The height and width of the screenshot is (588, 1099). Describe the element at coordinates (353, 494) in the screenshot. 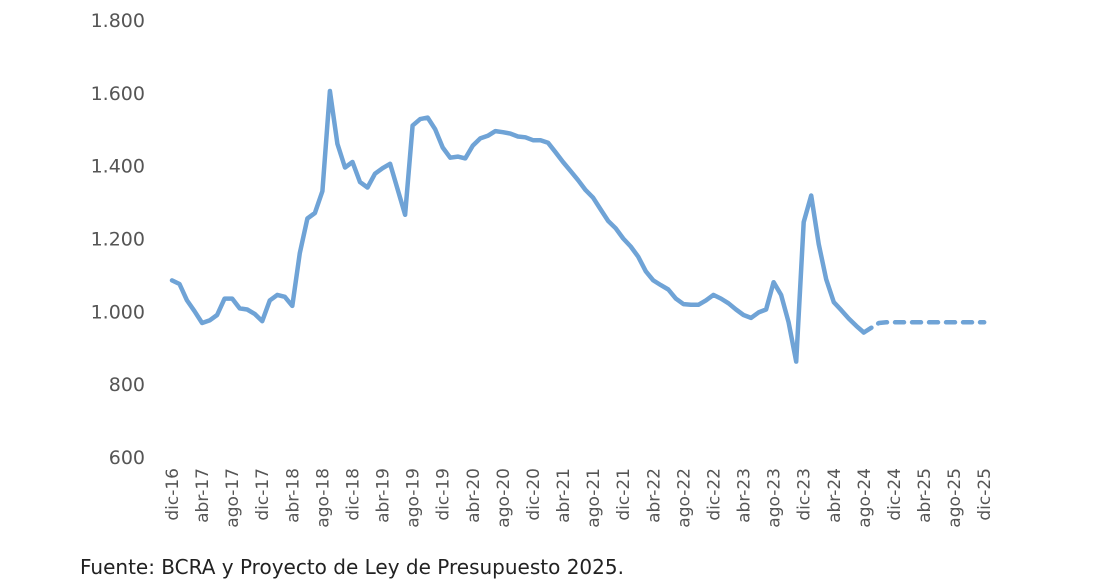

I see `x-tick-label: dic-18` at that location.